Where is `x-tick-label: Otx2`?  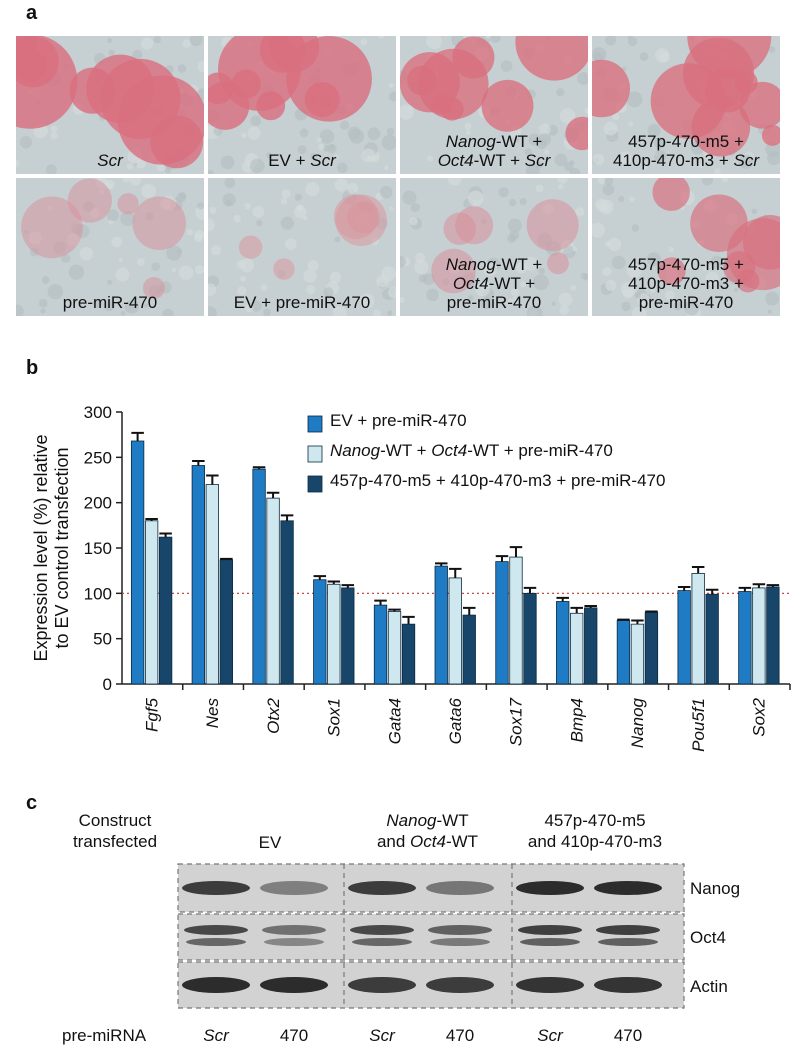 x-tick-label: Otx2 is located at coordinates (273, 715).